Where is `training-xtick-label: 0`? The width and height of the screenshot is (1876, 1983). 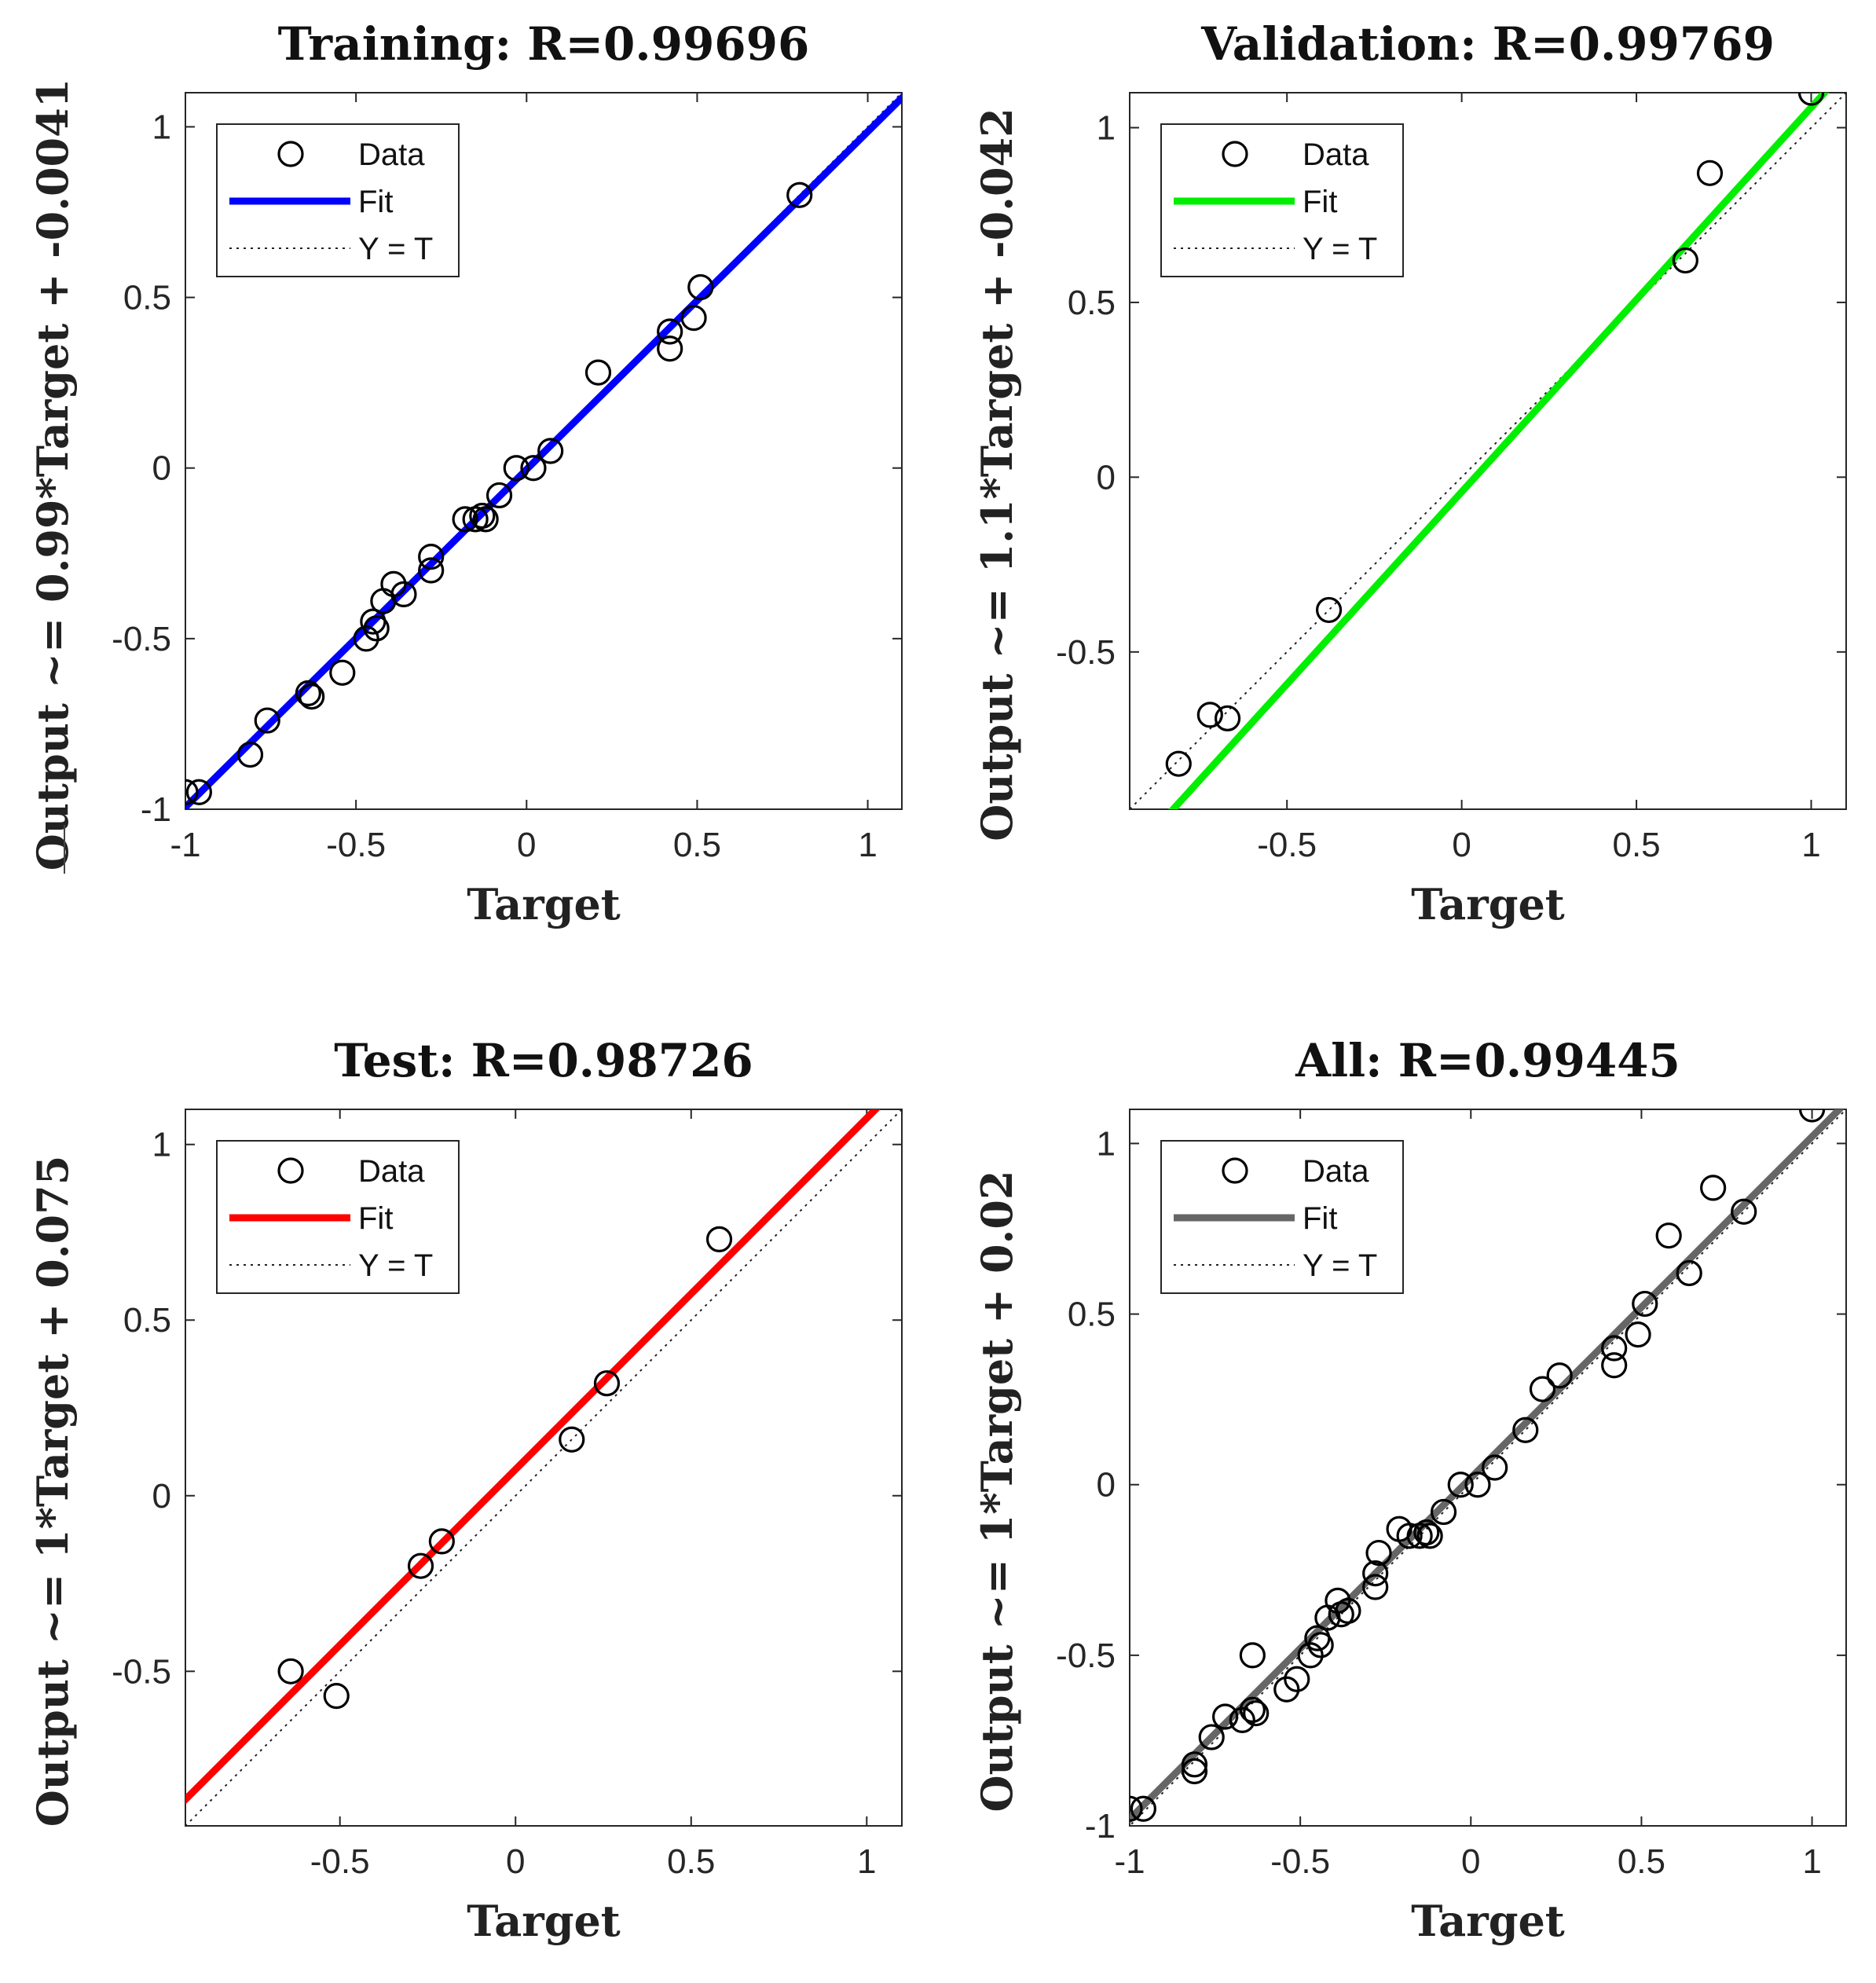 training-xtick-label: 0 is located at coordinates (526, 845).